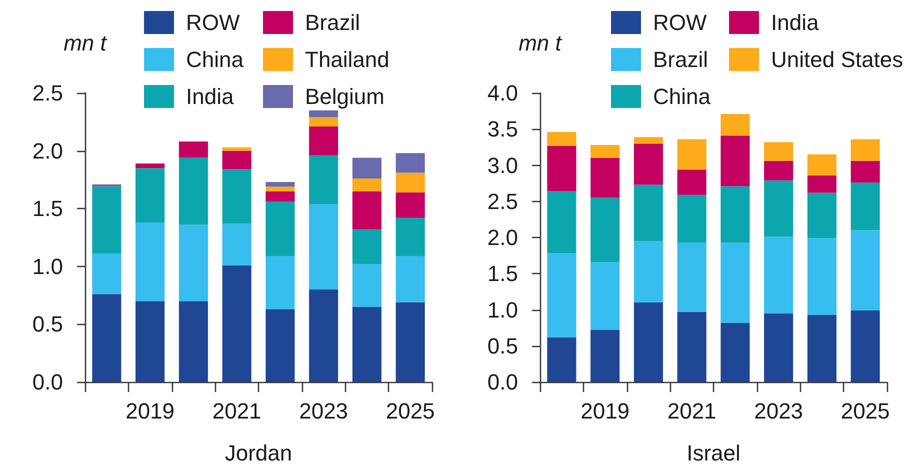 The width and height of the screenshot is (922, 469). What do you see at coordinates (502, 165) in the screenshot?
I see `y-tick-label: 3.0` at bounding box center [502, 165].